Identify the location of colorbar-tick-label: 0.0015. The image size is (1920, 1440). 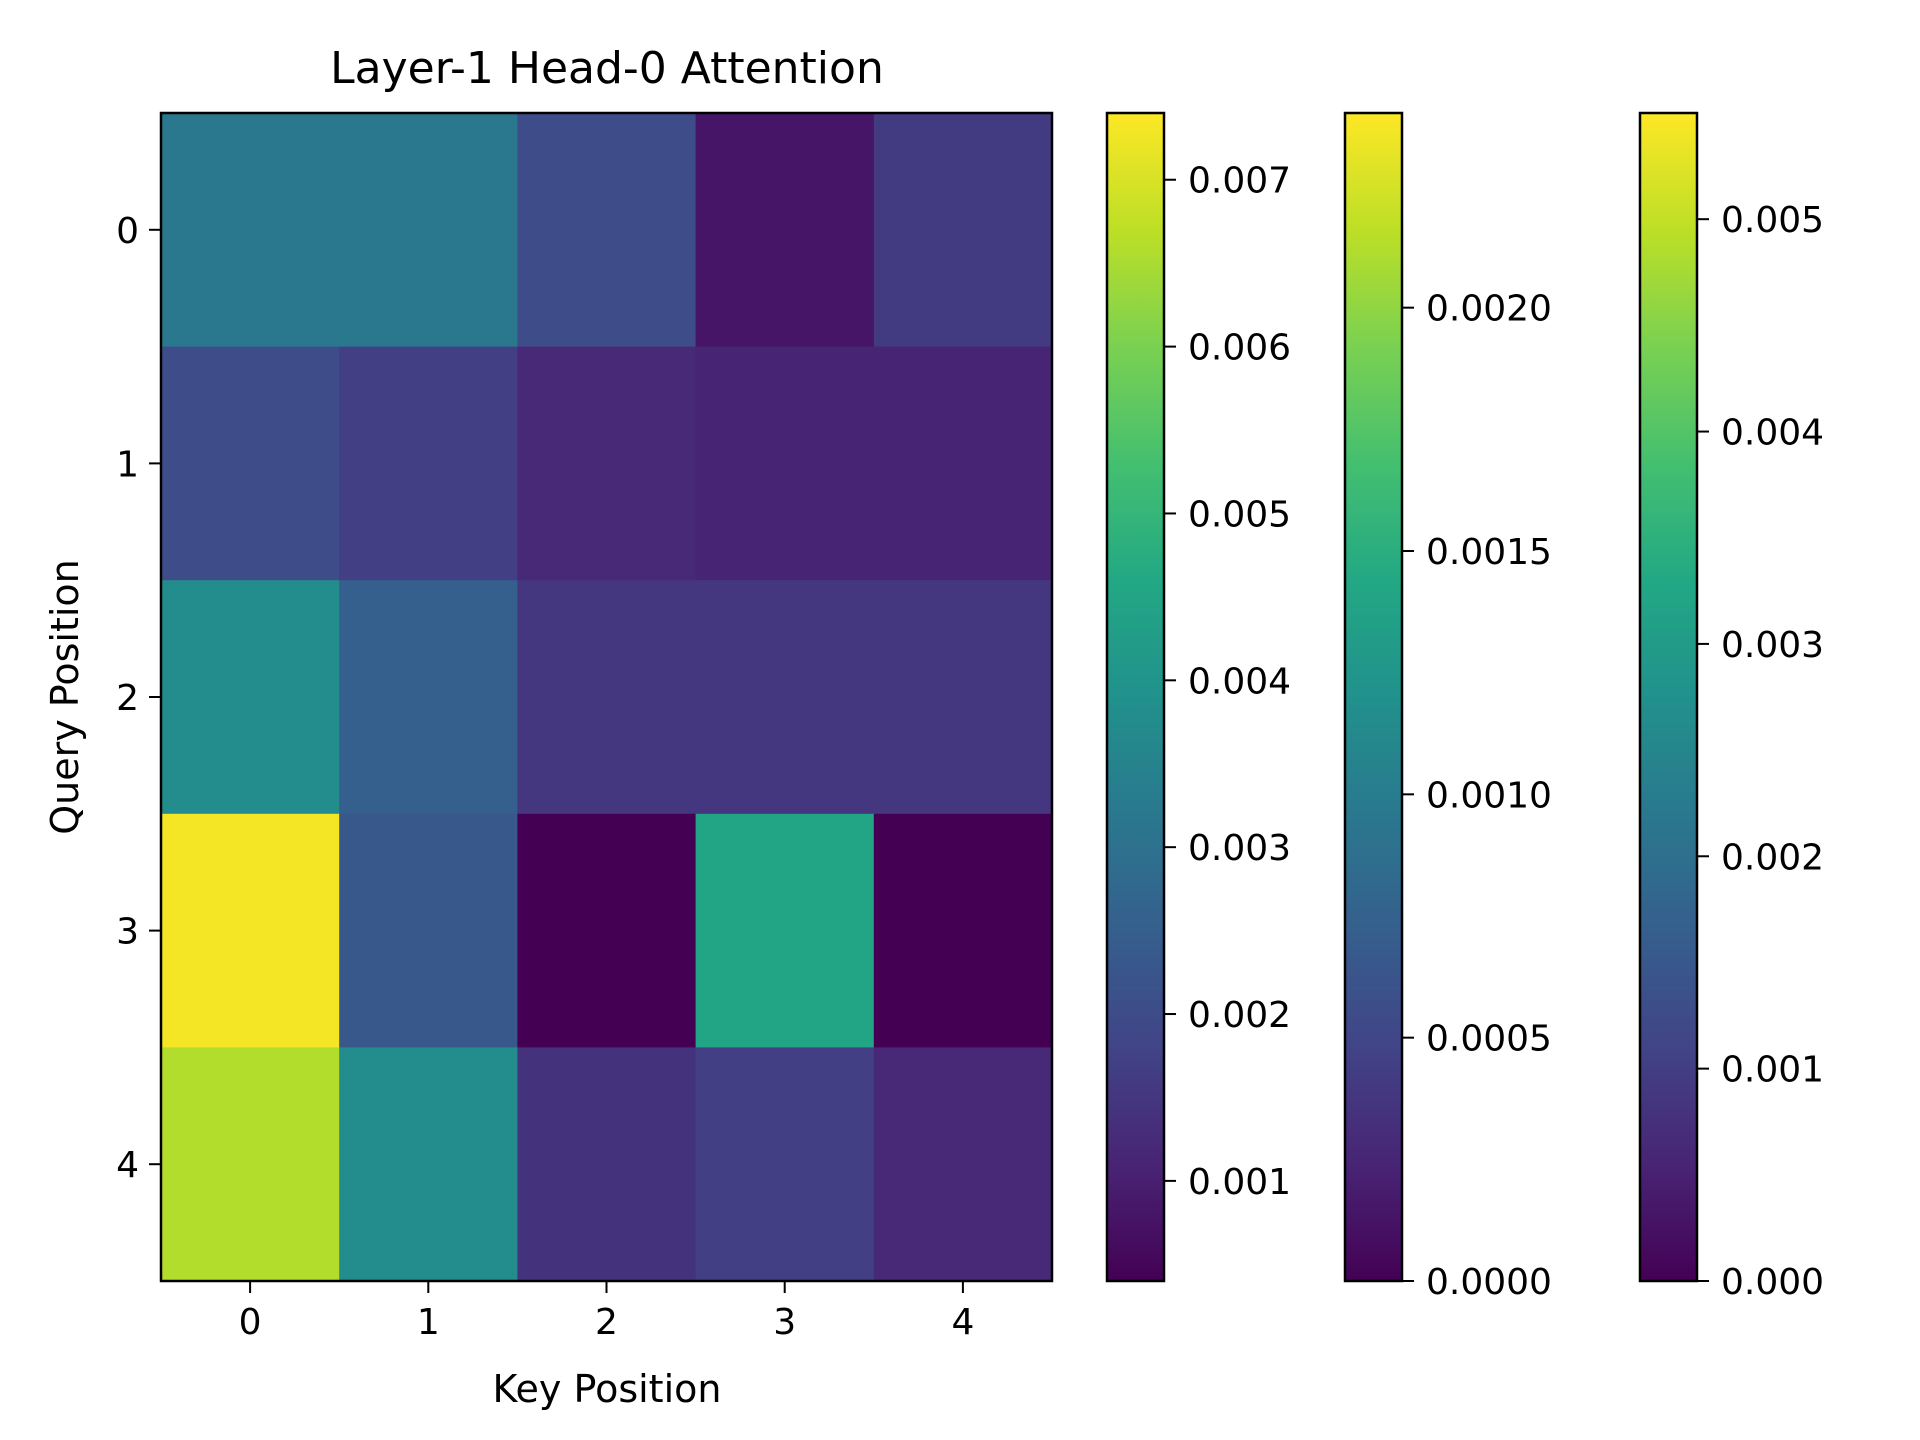
(1489, 552).